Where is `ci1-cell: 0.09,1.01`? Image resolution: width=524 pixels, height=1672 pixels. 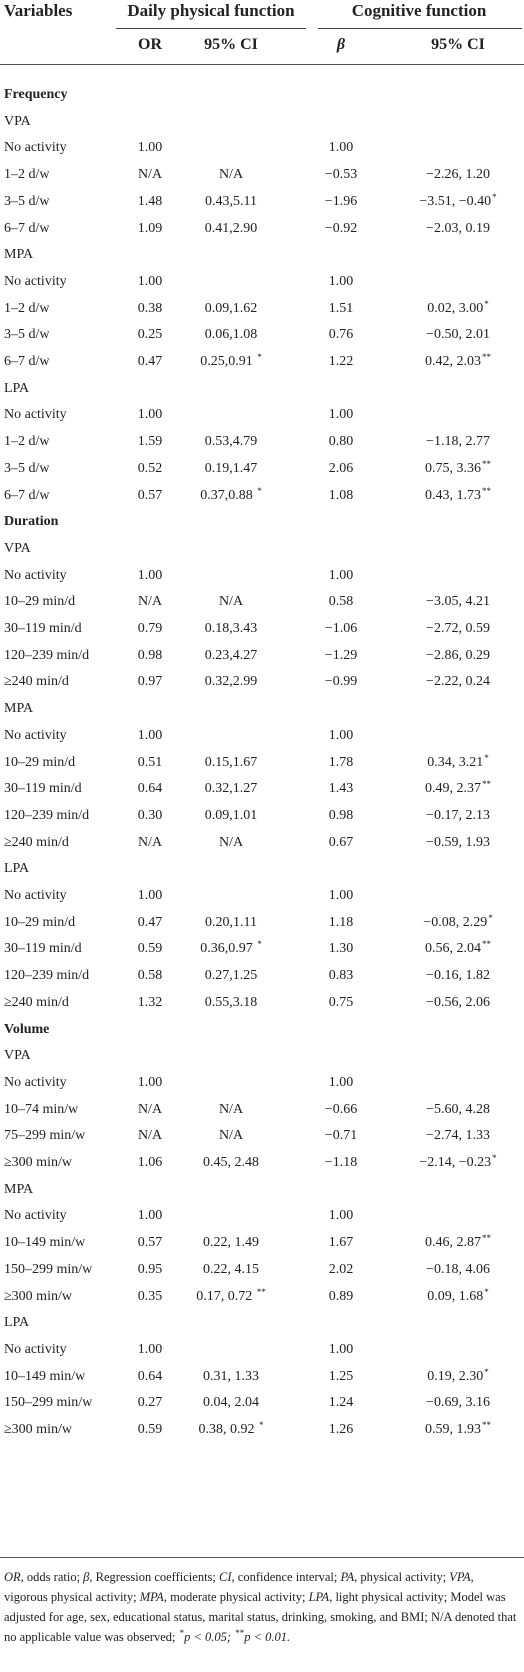 ci1-cell: 0.09,1.01 is located at coordinates (231, 815).